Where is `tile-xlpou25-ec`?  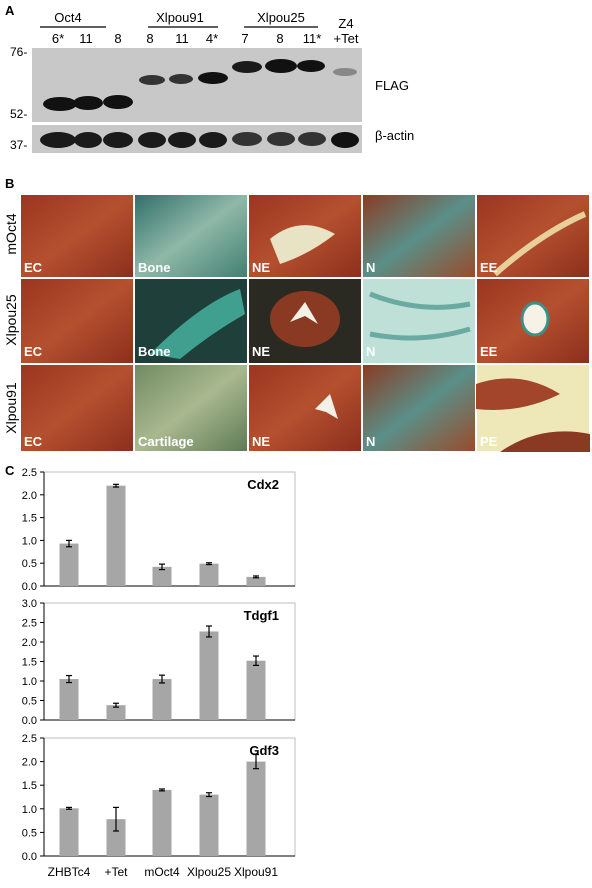
tile-xlpou25-ec is located at coordinates (77, 321).